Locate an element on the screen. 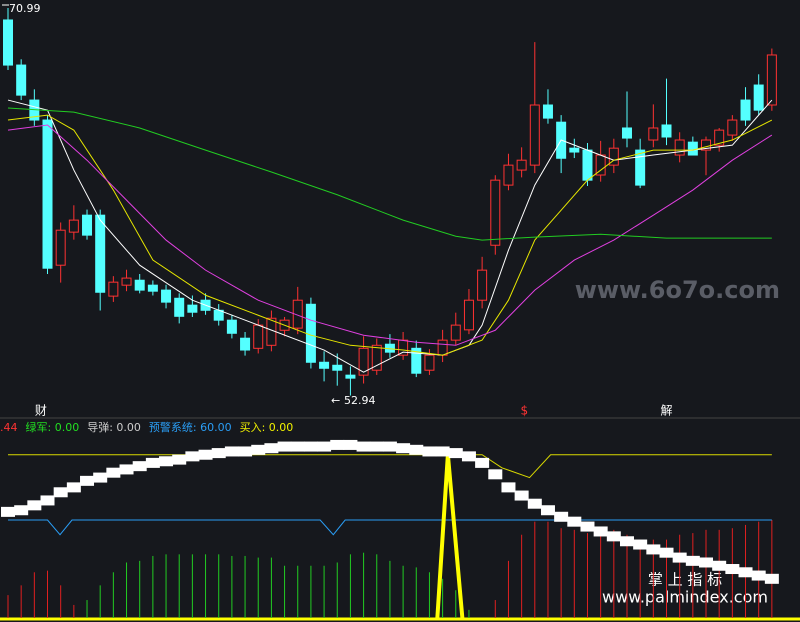 The height and width of the screenshot is (622, 800). legend-entry: 预警系统: 60.00 is located at coordinates (190, 427).